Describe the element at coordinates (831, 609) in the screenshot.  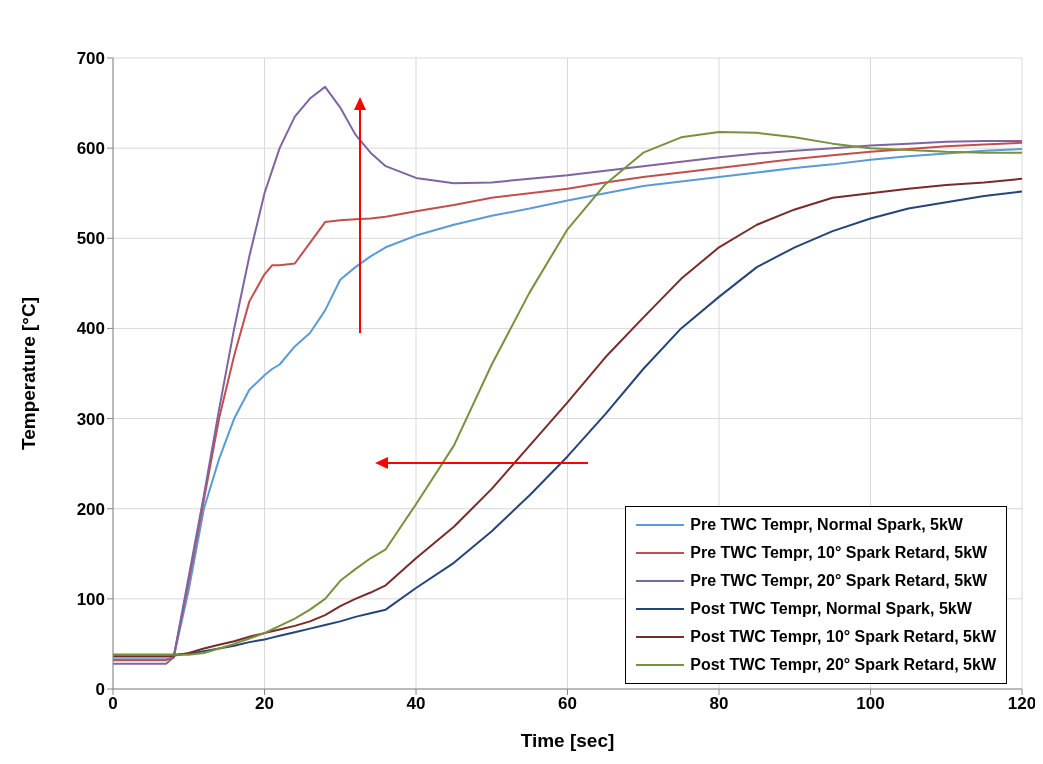
I see `legend-label: Post TWC Tempr, Normal Spark, 5kW` at that location.